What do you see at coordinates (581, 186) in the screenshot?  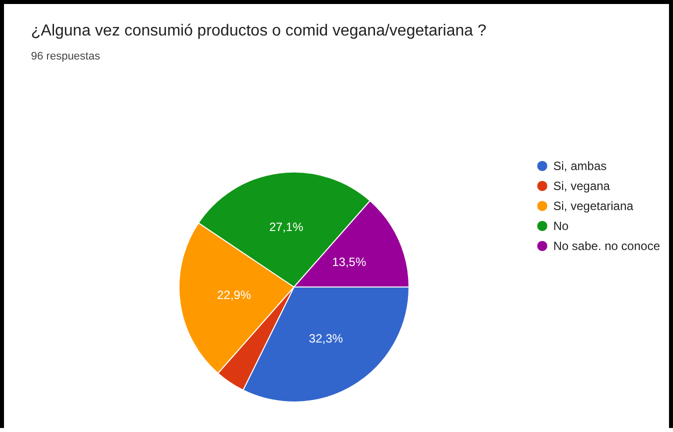 I see `legend-label: Si, vegana` at bounding box center [581, 186].